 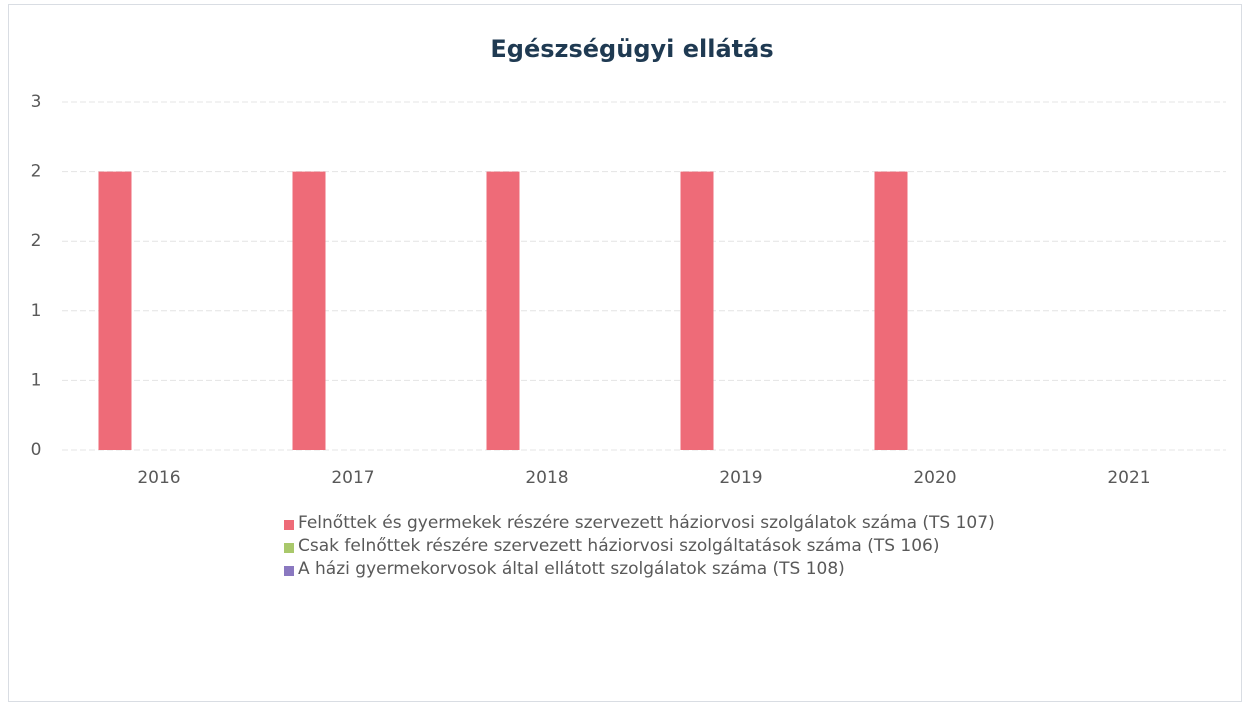 I want to click on x-tick-label: 2018, so click(x=546, y=478).